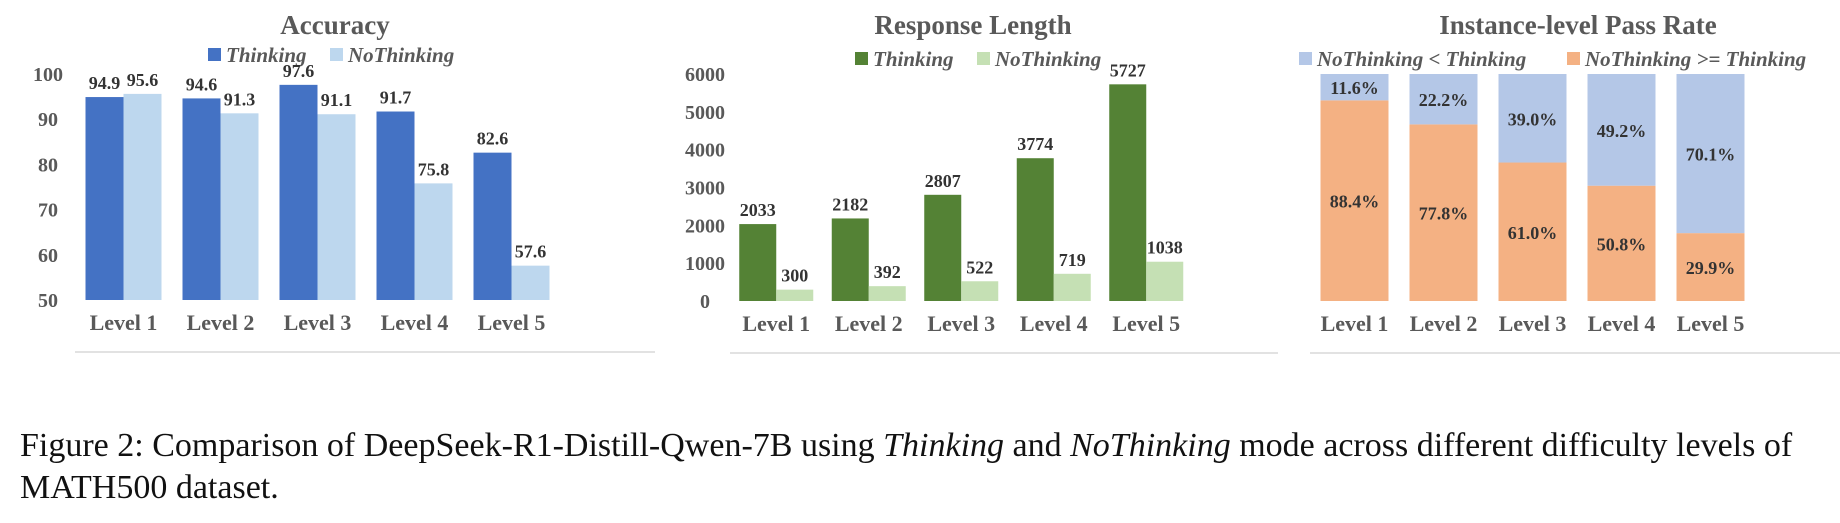  What do you see at coordinates (48, 256) in the screenshot?
I see `y-tick-label: 60` at bounding box center [48, 256].